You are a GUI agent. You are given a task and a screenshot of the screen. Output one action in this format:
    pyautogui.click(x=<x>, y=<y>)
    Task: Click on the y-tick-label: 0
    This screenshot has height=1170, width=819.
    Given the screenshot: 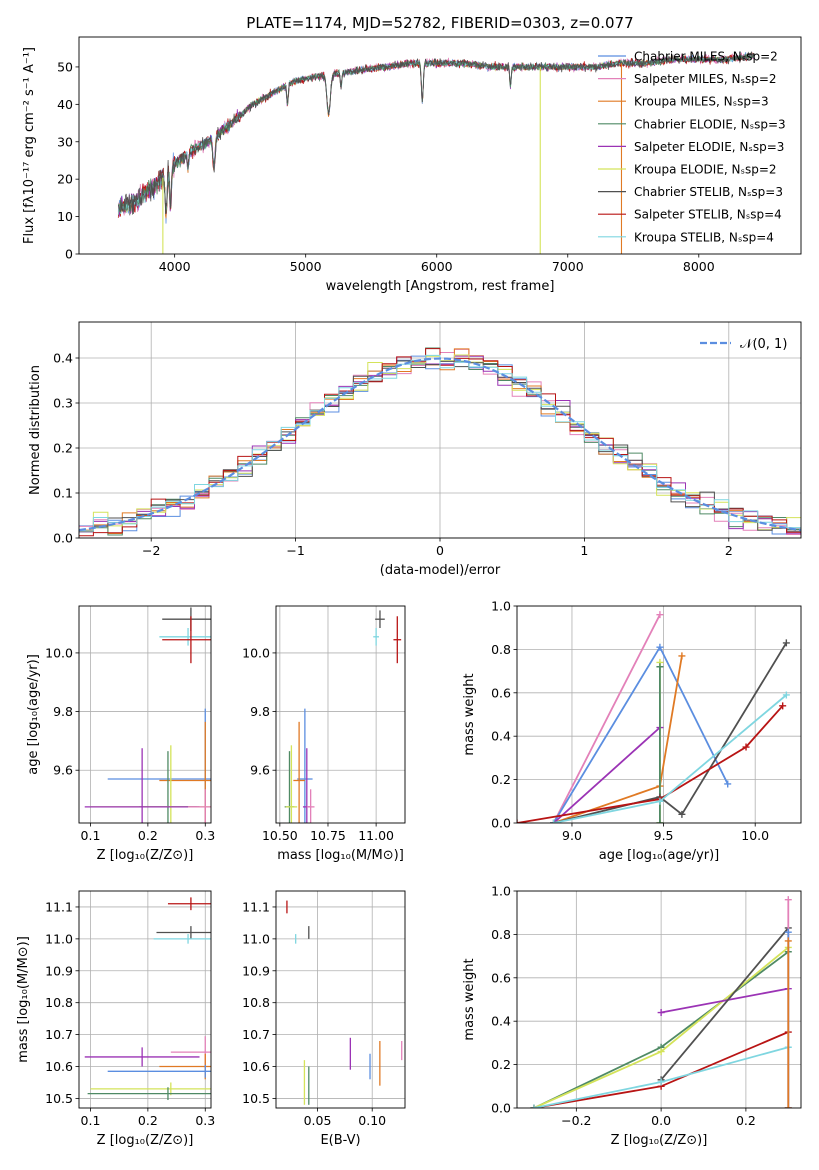 What is the action you would take?
    pyautogui.click(x=69, y=254)
    